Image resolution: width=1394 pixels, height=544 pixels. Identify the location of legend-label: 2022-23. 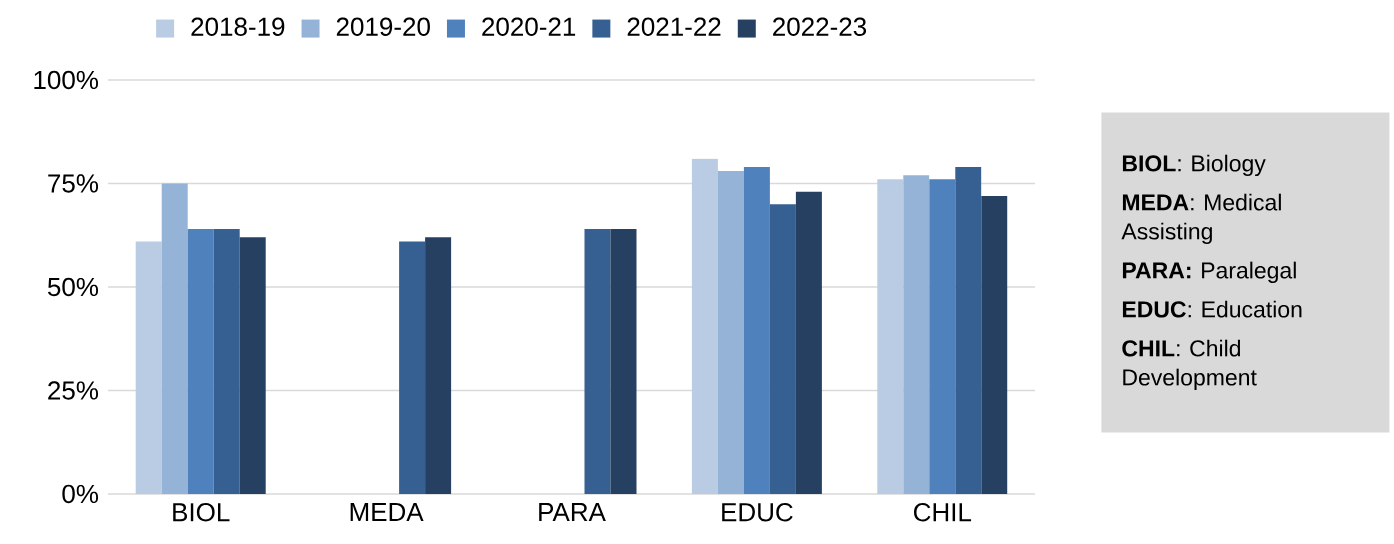
(820, 26).